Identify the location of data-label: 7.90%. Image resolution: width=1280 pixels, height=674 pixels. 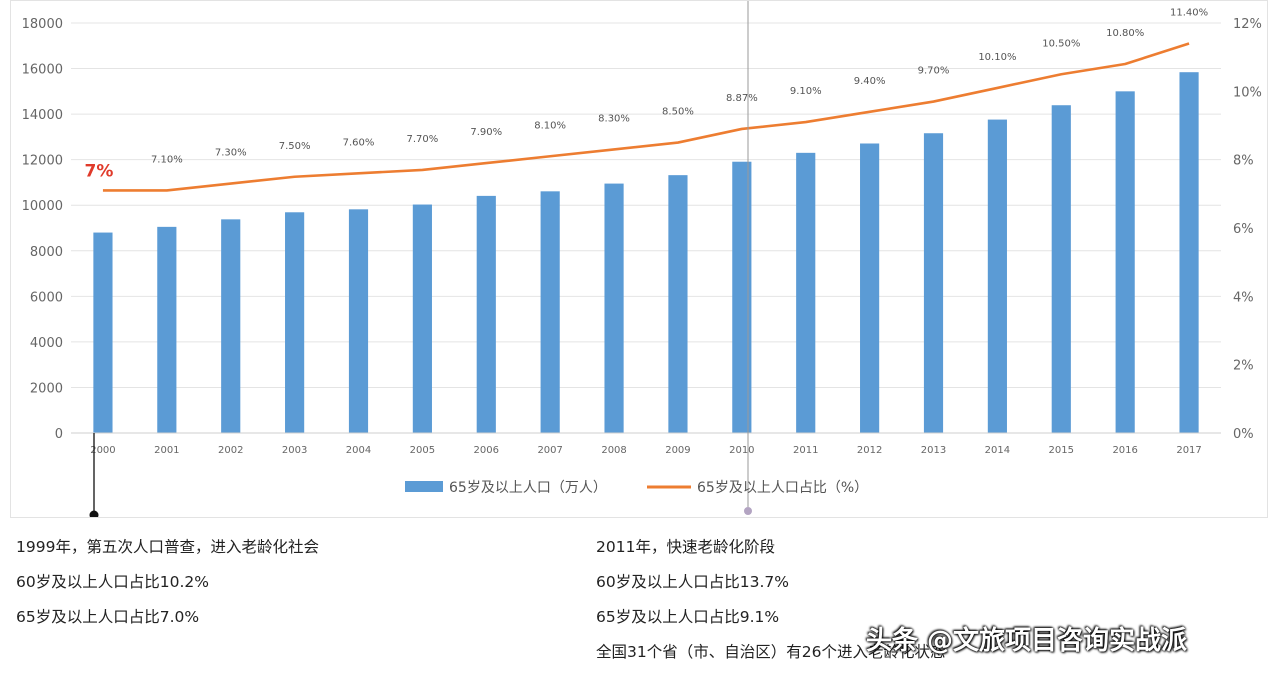
(486, 132).